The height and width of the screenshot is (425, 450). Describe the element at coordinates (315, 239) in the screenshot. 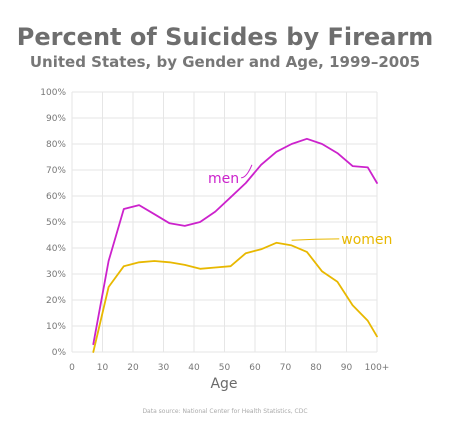

I see `leader-line-women` at that location.